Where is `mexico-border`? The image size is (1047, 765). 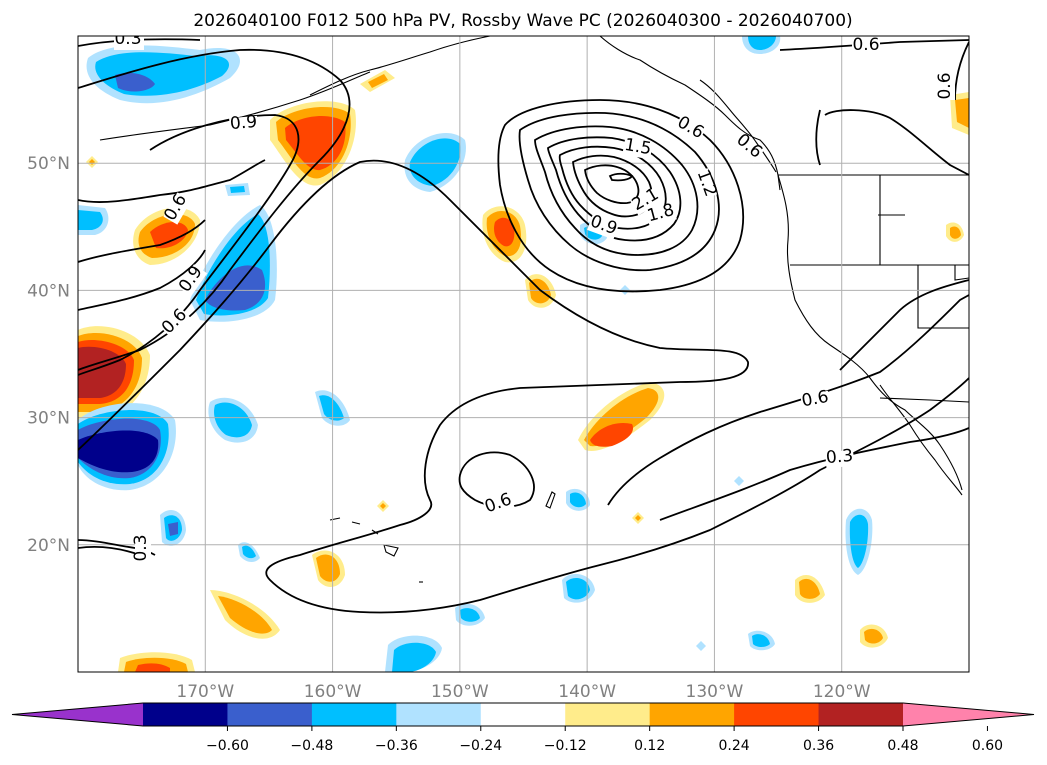
mexico-border is located at coordinates (924, 400).